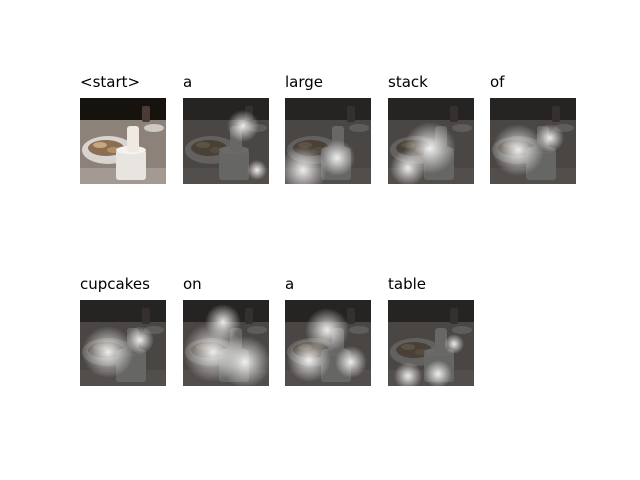  What do you see at coordinates (408, 82) in the screenshot?
I see `token-label: stack` at bounding box center [408, 82].